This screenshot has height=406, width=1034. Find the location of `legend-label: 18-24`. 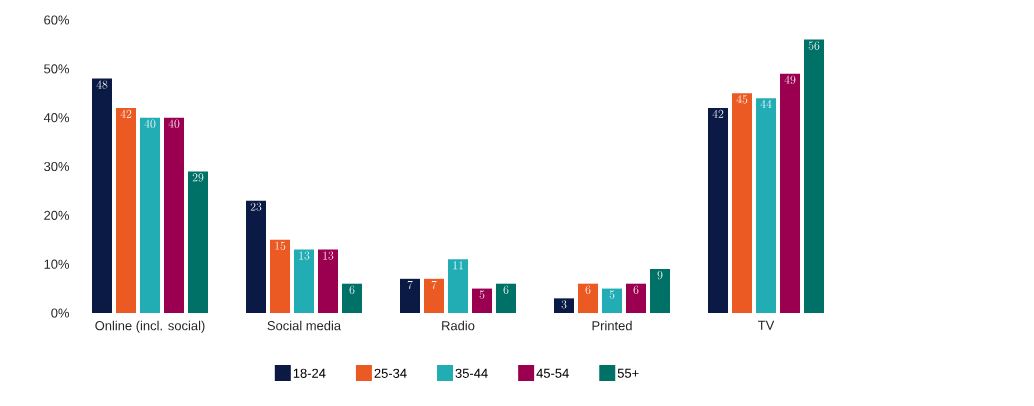

legend-label: 18-24 is located at coordinates (309, 373).